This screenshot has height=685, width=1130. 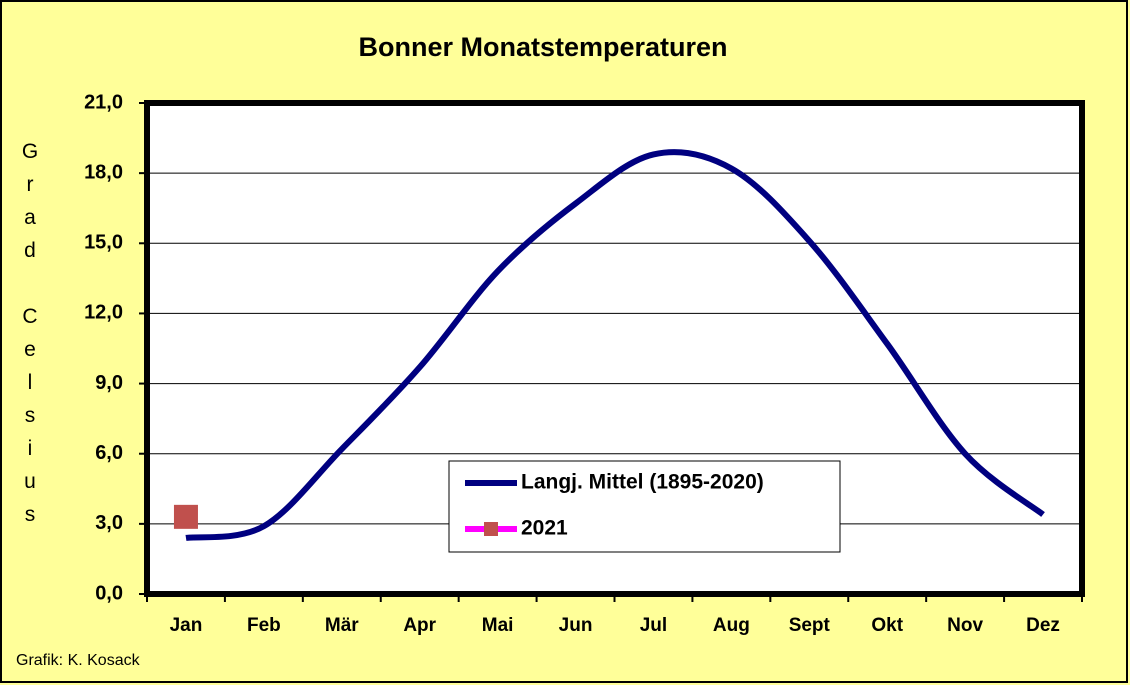 I want to click on marker, so click(x=185, y=516).